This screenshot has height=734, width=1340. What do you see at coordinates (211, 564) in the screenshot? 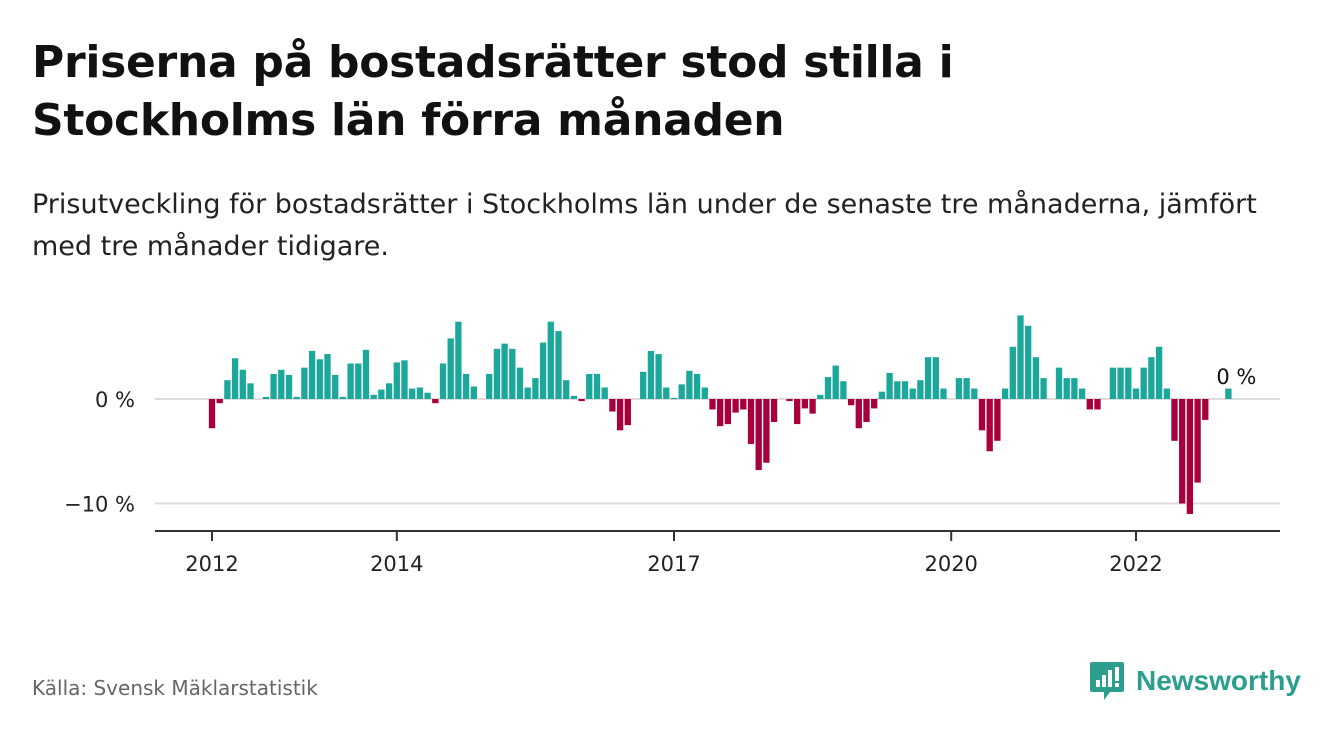
I see `x-tick-label: 2012` at bounding box center [211, 564].